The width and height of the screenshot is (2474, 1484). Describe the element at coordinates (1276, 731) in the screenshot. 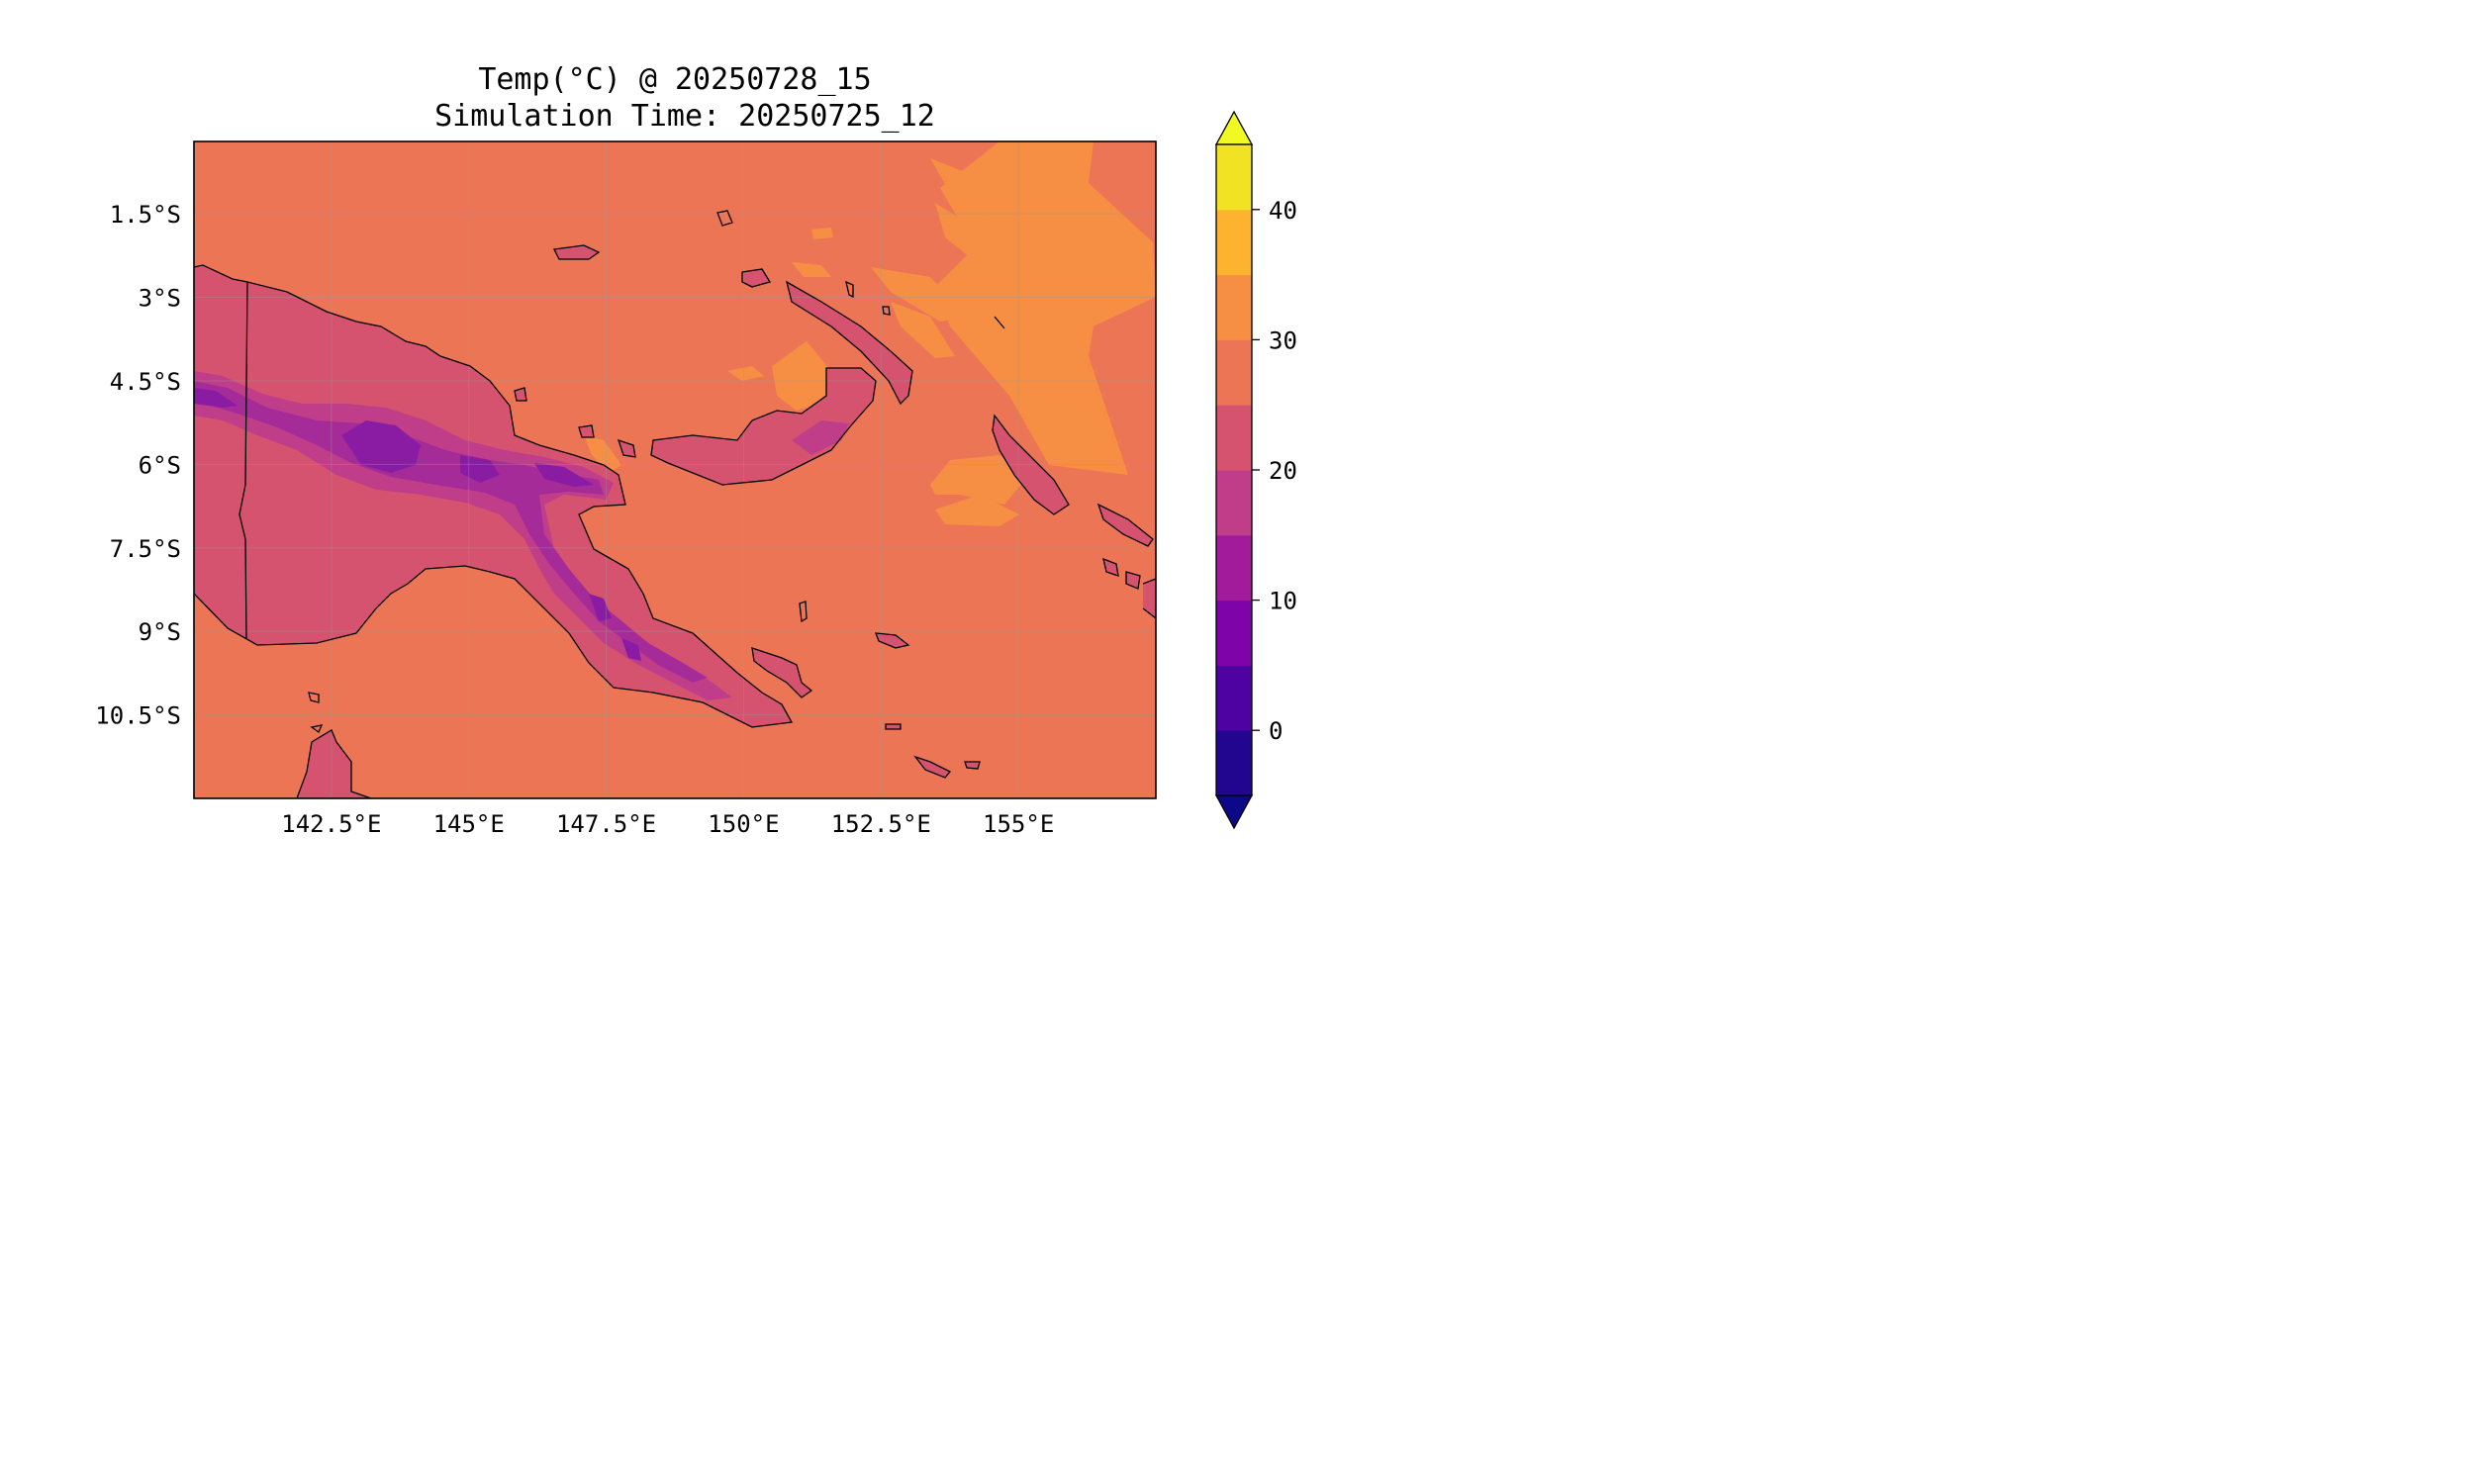

I see `colorbar-tick-label: 0` at that location.